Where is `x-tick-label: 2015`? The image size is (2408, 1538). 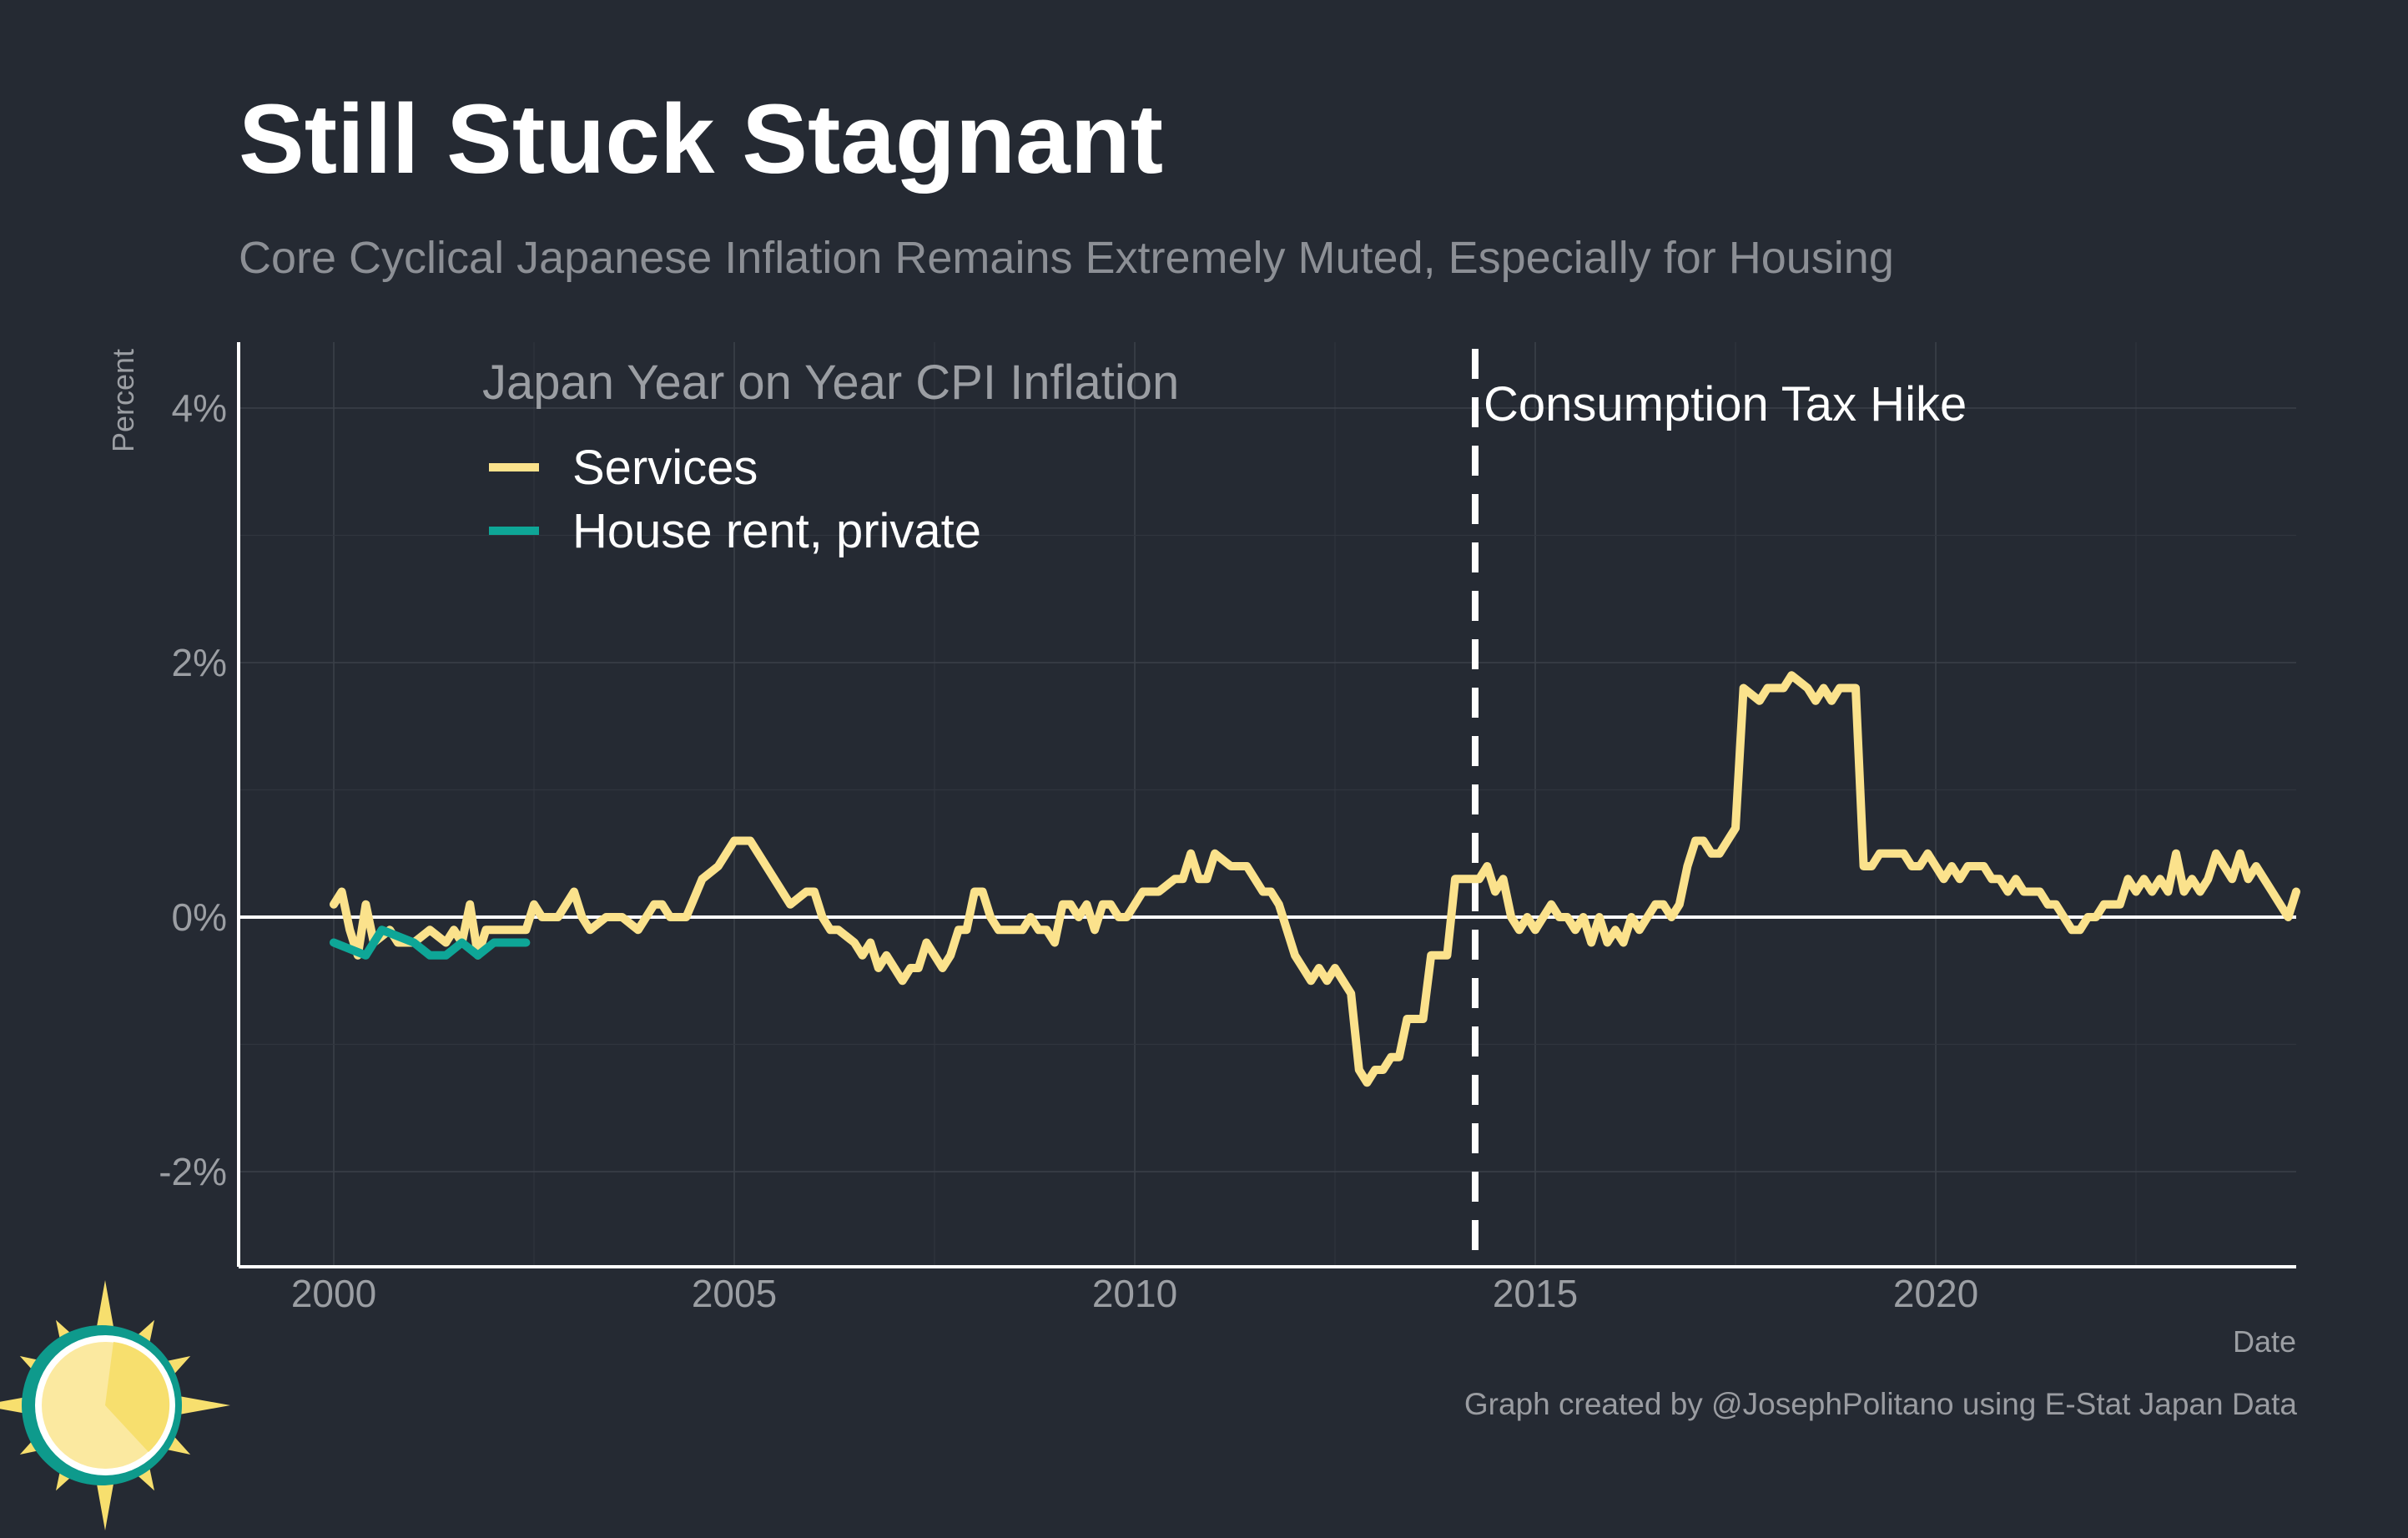 x-tick-label: 2015 is located at coordinates (1535, 1293).